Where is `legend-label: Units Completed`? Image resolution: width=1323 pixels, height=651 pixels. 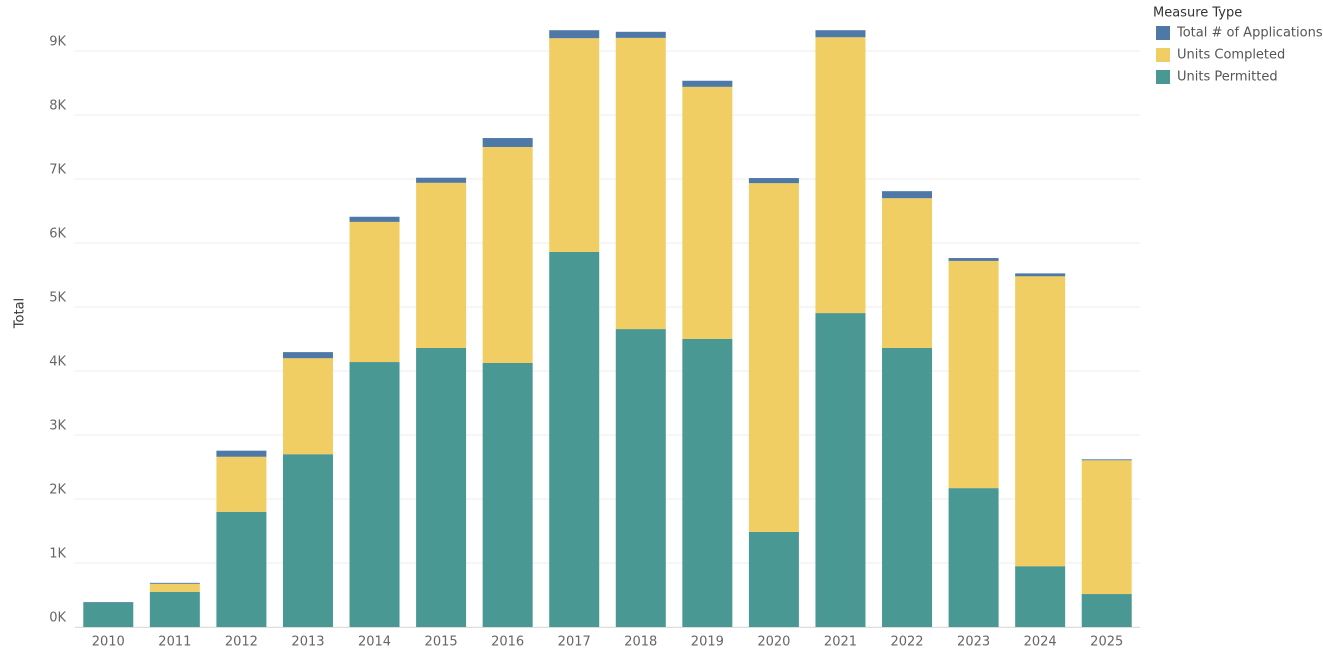 legend-label: Units Completed is located at coordinates (1231, 55).